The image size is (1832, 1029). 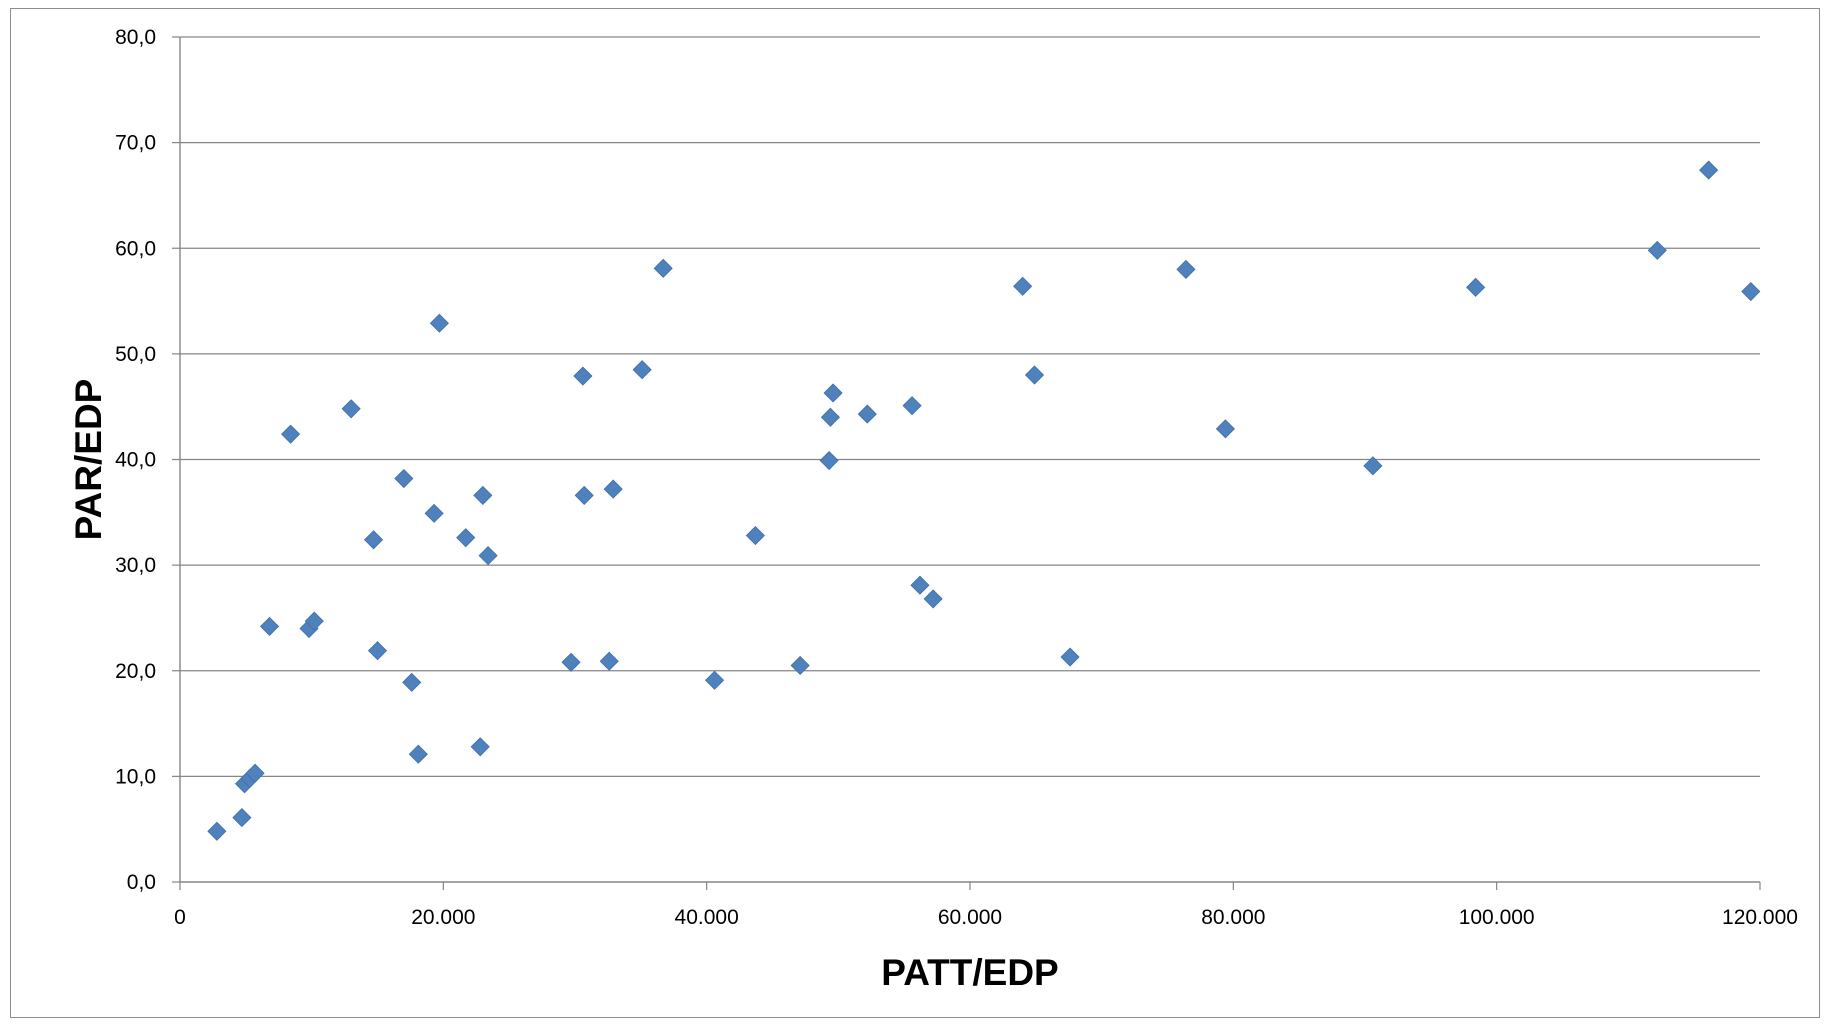 I want to click on x-tick-label: 120.000, so click(x=1760, y=917).